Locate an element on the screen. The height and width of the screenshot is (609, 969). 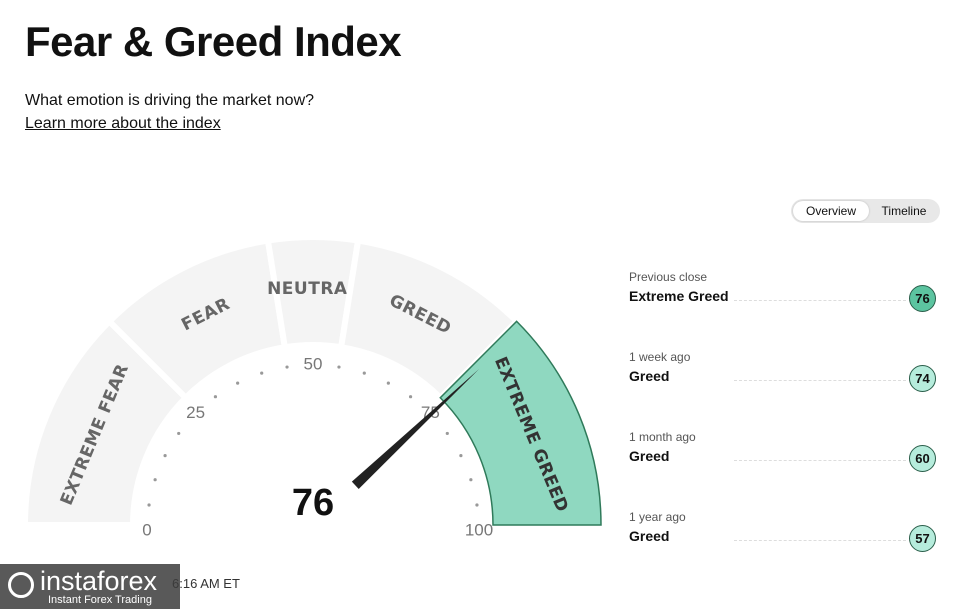
history-period: 1 year ago is located at coordinates (657, 517).